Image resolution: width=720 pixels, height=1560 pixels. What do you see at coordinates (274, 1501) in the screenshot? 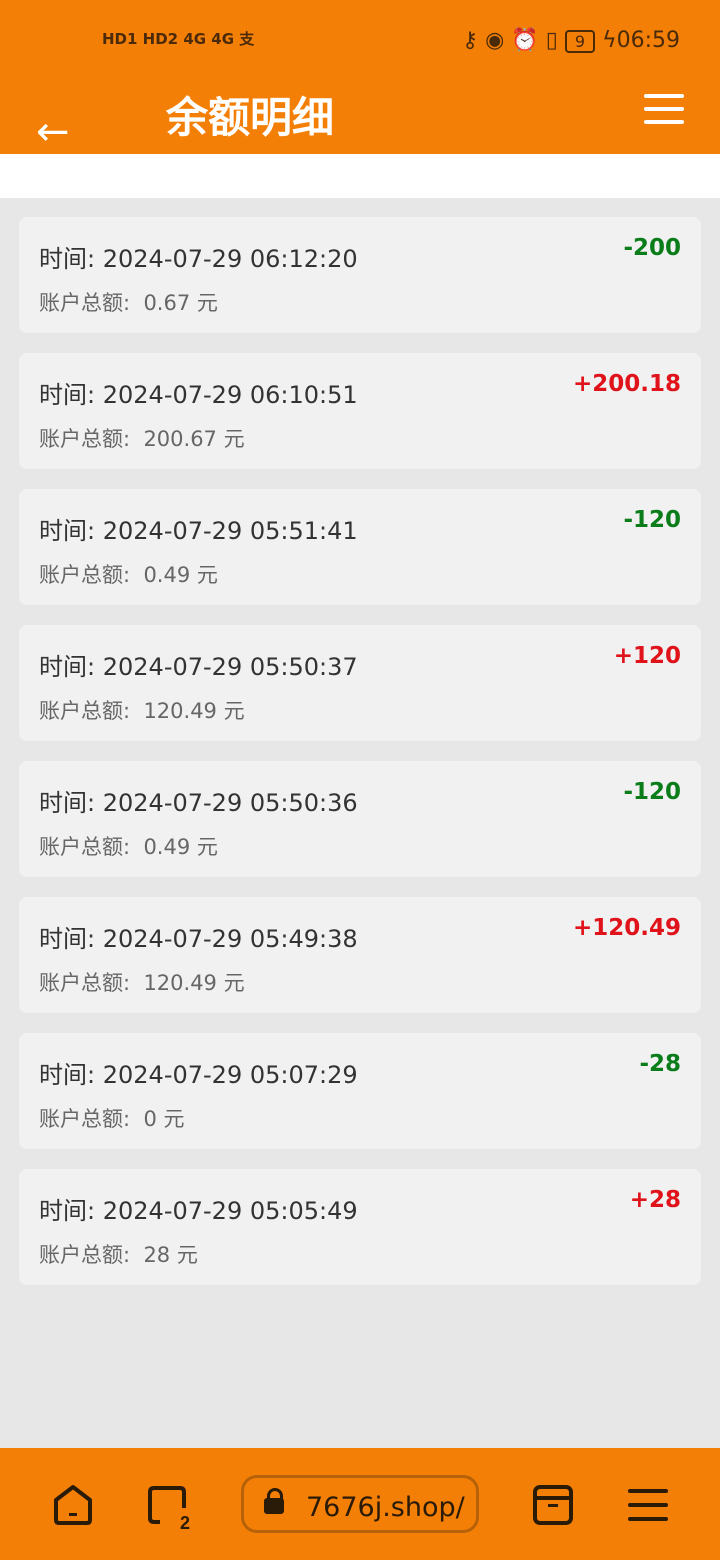
I see `lock-icon` at bounding box center [274, 1501].